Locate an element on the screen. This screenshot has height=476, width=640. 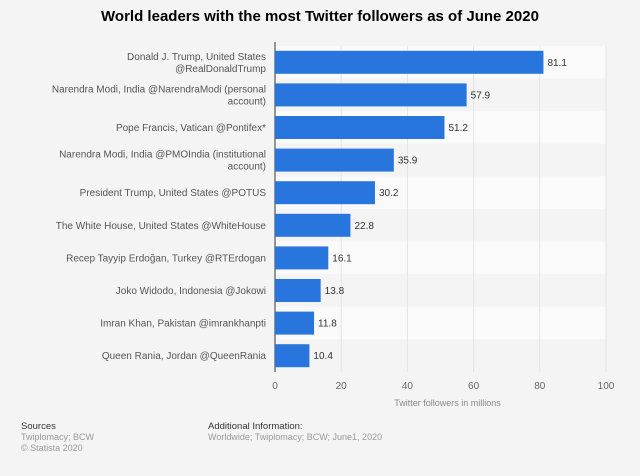
category-label-line: Recep Tayyip Erdoğan, Turkey @RTErdogan is located at coordinates (166, 258).